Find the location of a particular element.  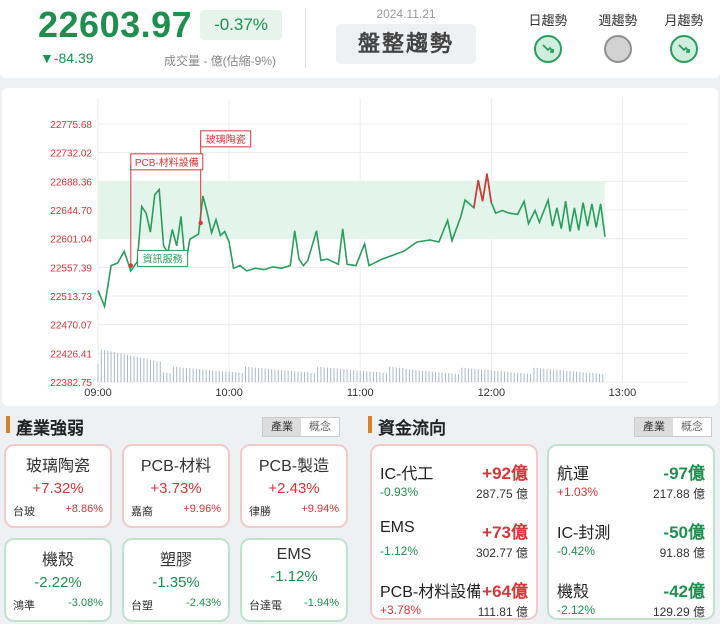

y-tick-label: 22382.75 is located at coordinates (71, 383).